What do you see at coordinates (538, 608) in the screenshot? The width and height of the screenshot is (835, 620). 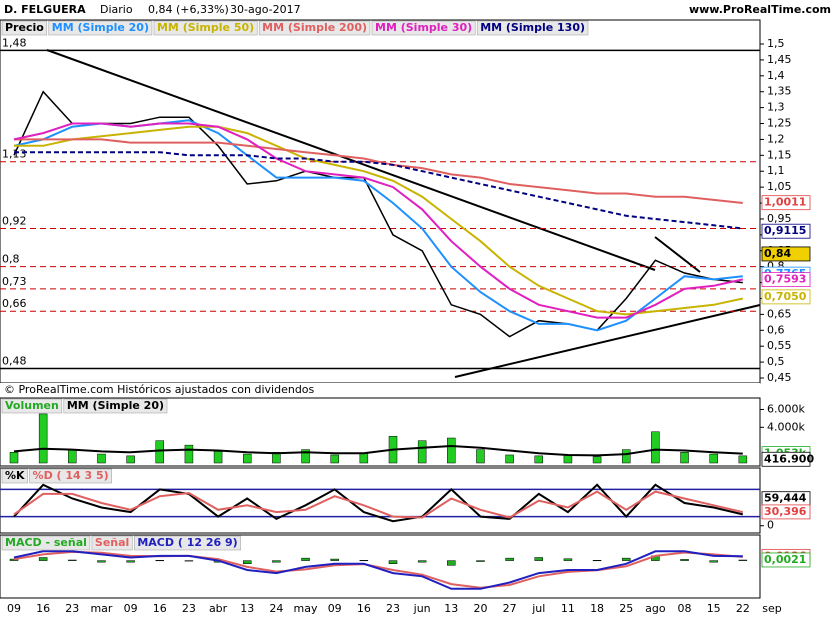 I see `x-tick-label: jul` at bounding box center [538, 608].